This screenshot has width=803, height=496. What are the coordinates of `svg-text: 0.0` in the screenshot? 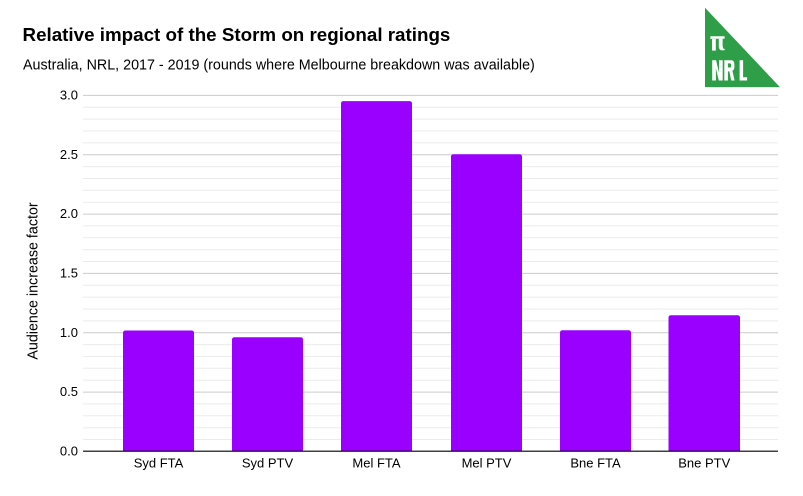 It's located at (69, 451).